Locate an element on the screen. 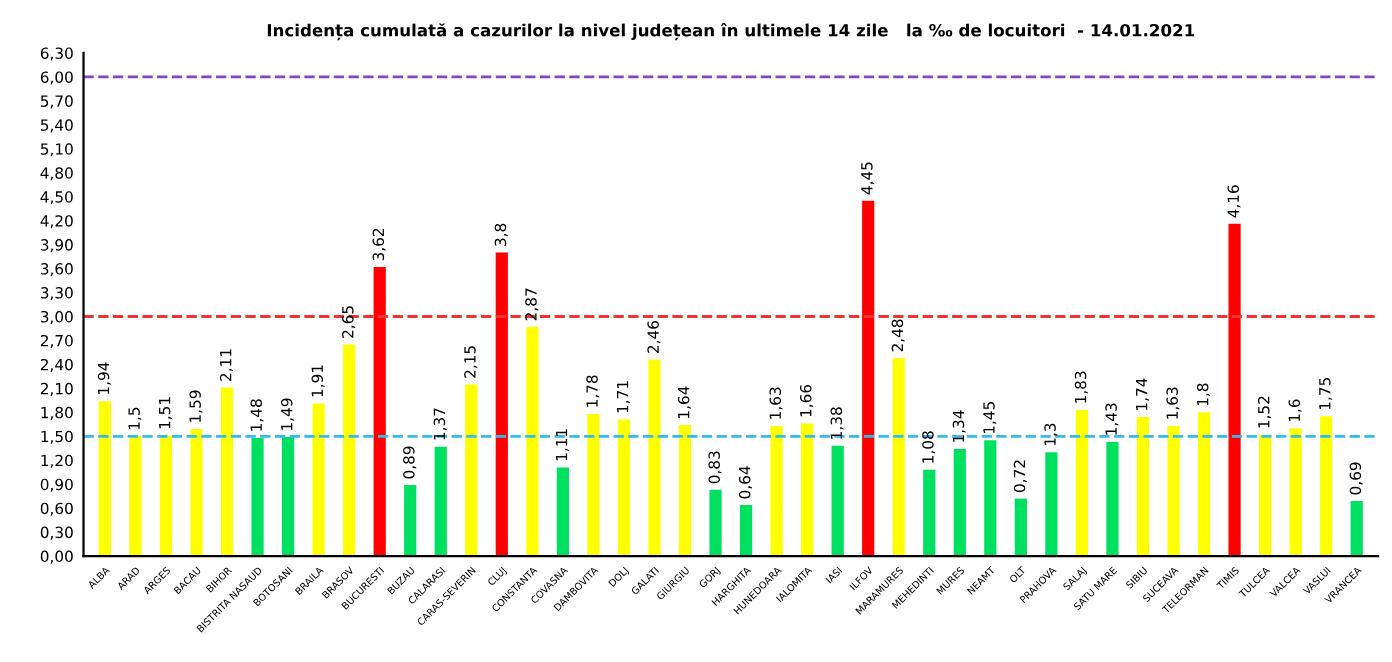 This screenshot has width=1392, height=662. chart-title: Incidența cumulată a cazurilor la nivel județean în ultimele 14 zile la ‰ de locuitori - 14.01.2021 is located at coordinates (731, 31).